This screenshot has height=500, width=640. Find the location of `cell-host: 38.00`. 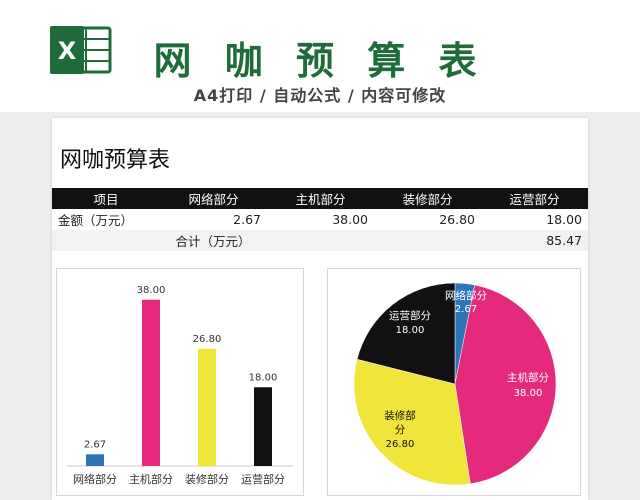

cell-host: 38.00 is located at coordinates (350, 219).